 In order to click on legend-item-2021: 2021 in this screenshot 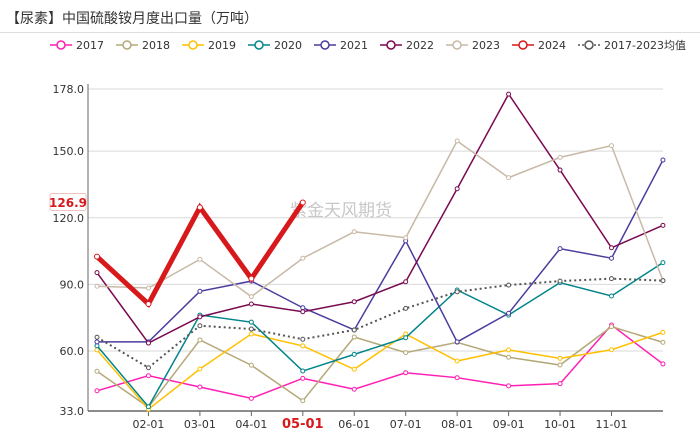, I will do `click(341, 45)`.